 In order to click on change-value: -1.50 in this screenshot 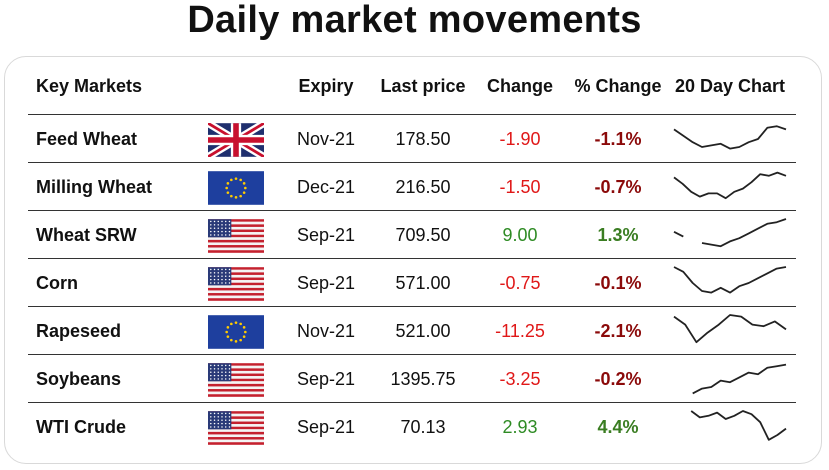, I will do `click(520, 187)`.